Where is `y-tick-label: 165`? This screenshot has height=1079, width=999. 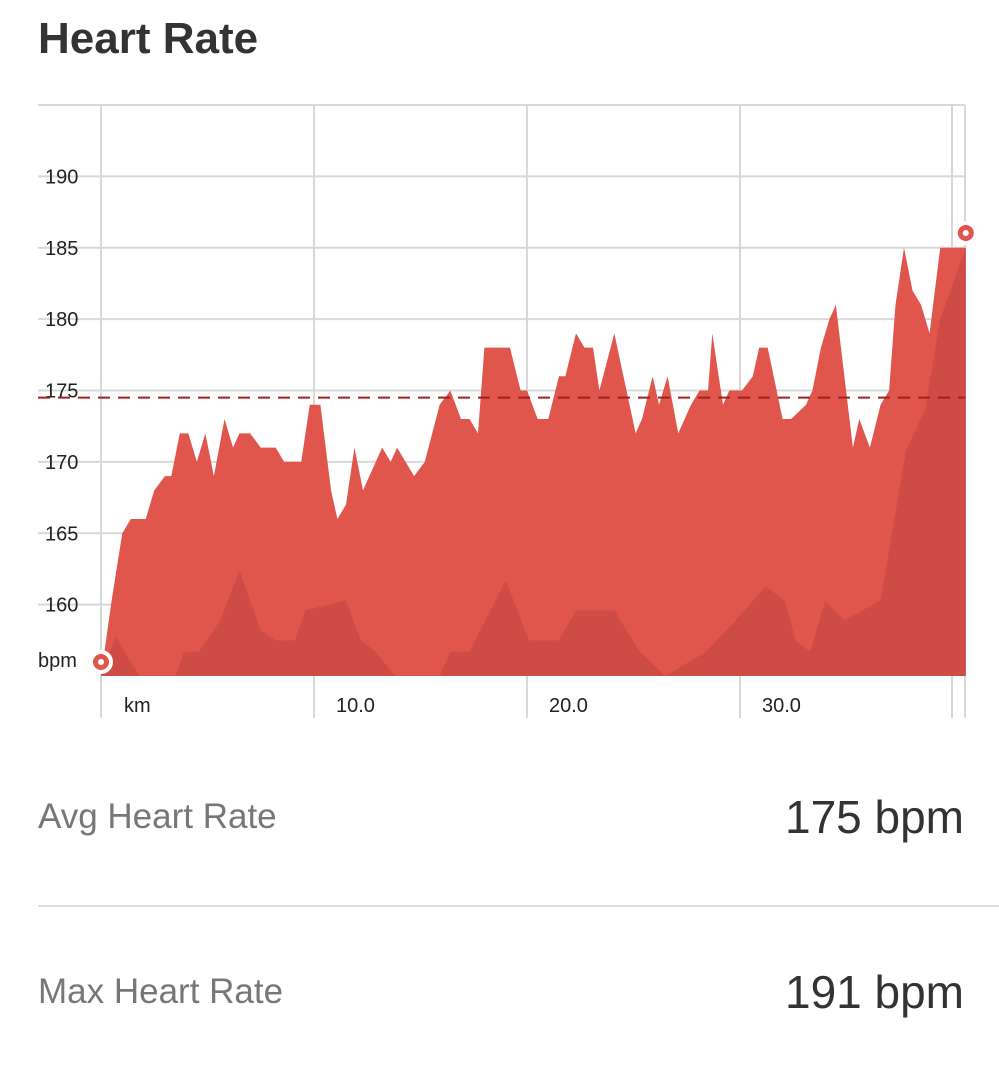
y-tick-label: 165 is located at coordinates (61, 534).